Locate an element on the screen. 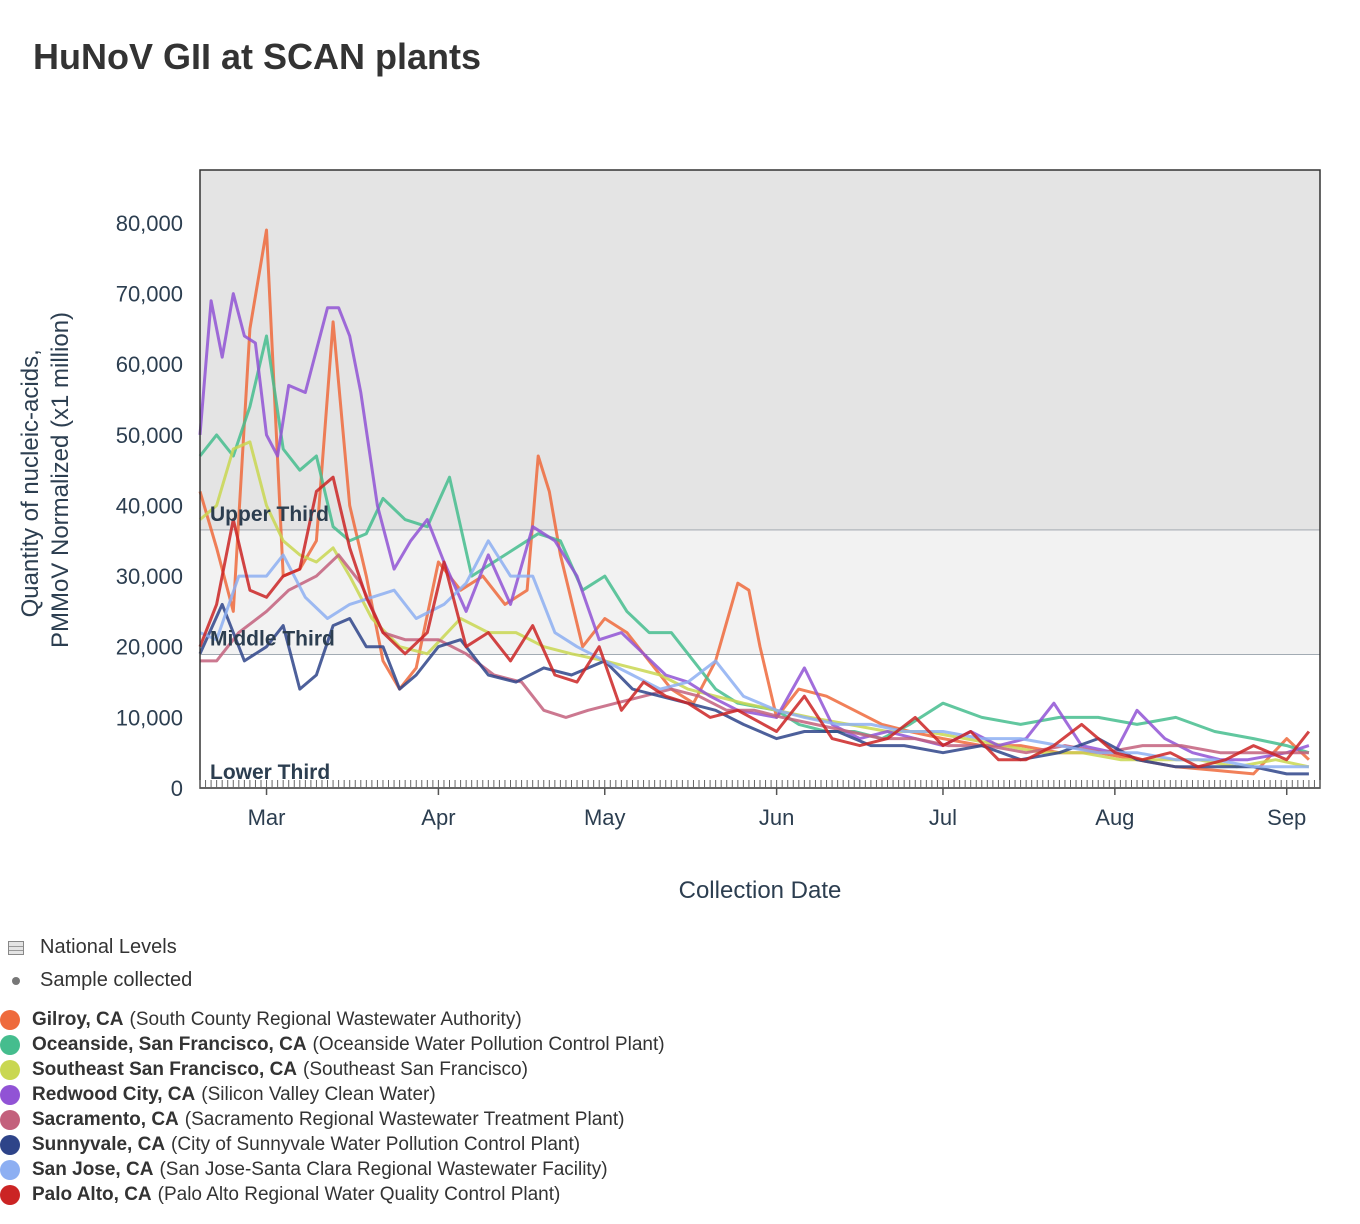 Image resolution: width=1360 pixels, height=1224 pixels. legend-facility: (Southeast San Francisco) is located at coordinates (415, 1069).